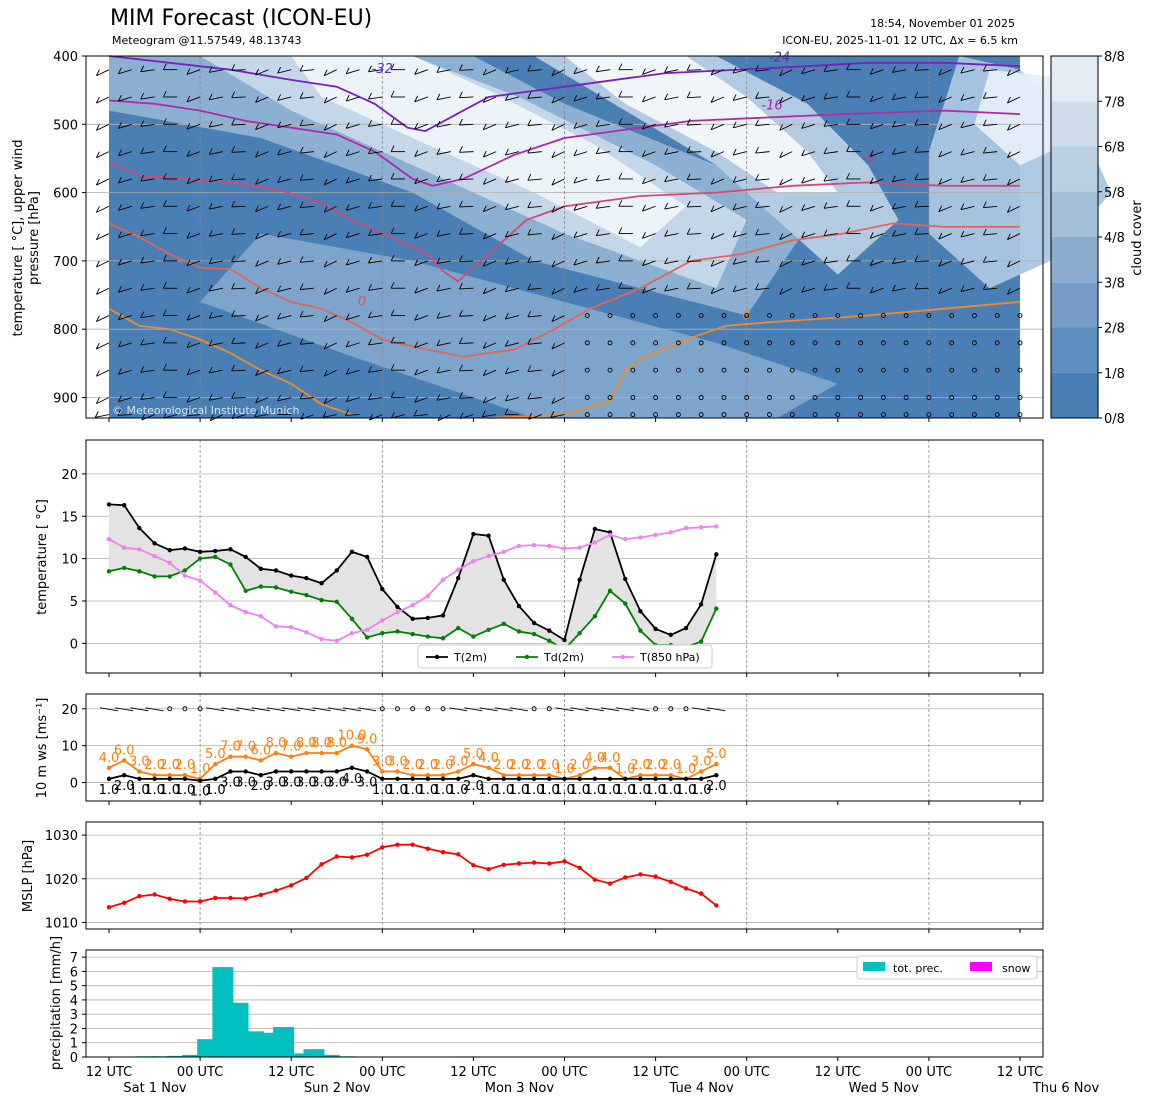 This screenshot has width=1155, height=1105. What do you see at coordinates (1137, 238) in the screenshot?
I see `colorbar-label: cloud cover` at bounding box center [1137, 238].